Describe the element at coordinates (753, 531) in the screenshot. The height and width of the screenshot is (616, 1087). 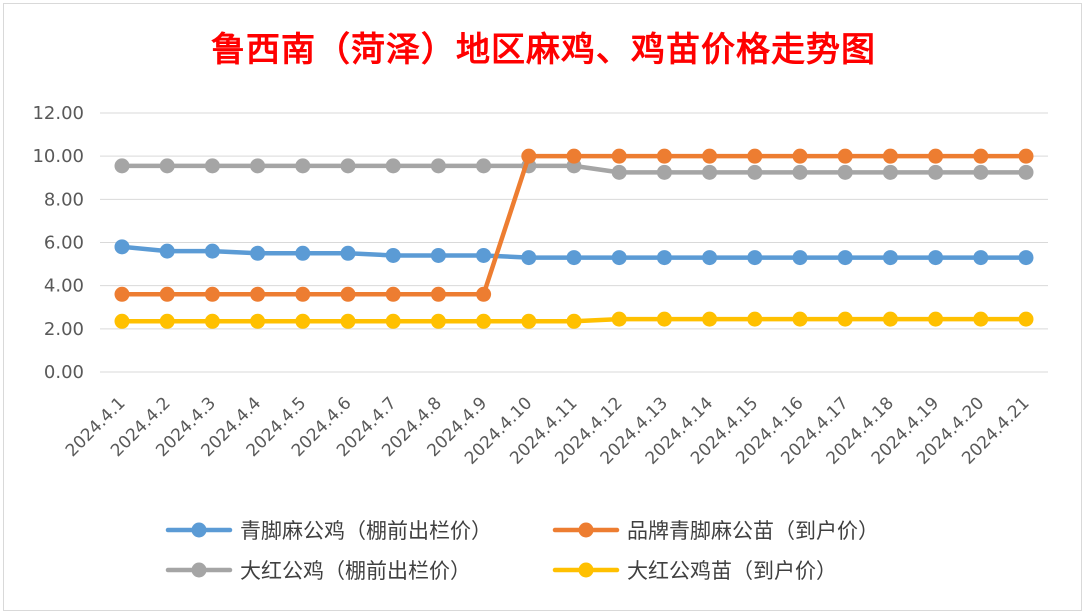
I see `legend-label: 品牌青脚麻公苗（到户价）` at that location.